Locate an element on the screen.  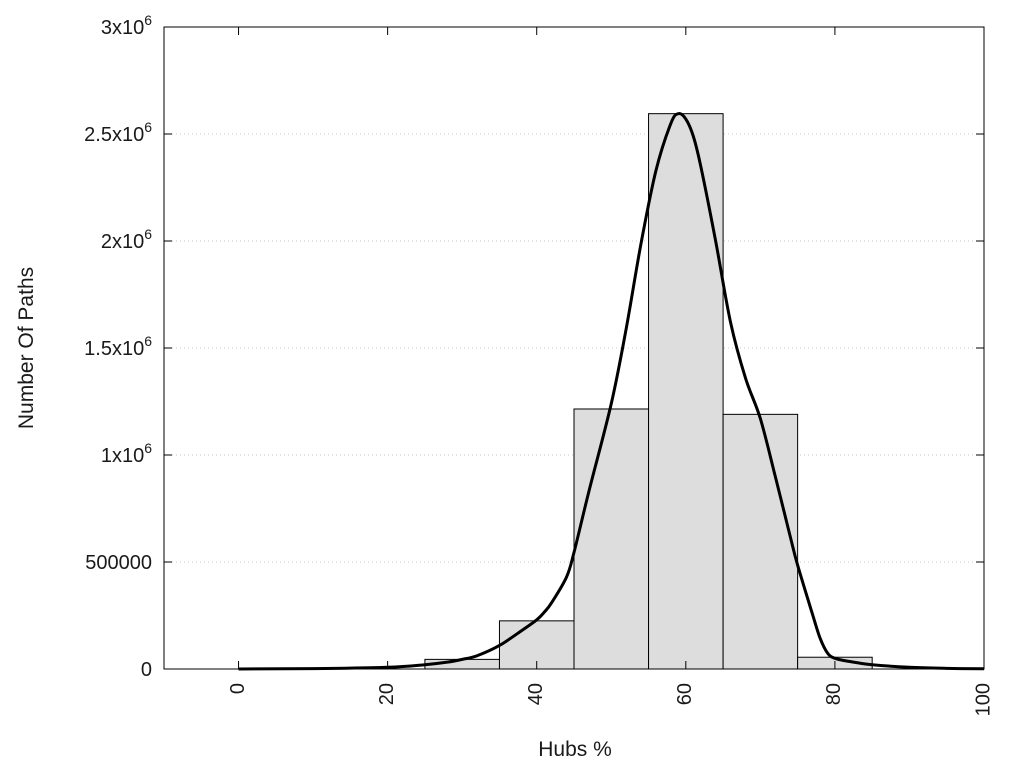
x-tick-label: 60 is located at coordinates (685, 694).